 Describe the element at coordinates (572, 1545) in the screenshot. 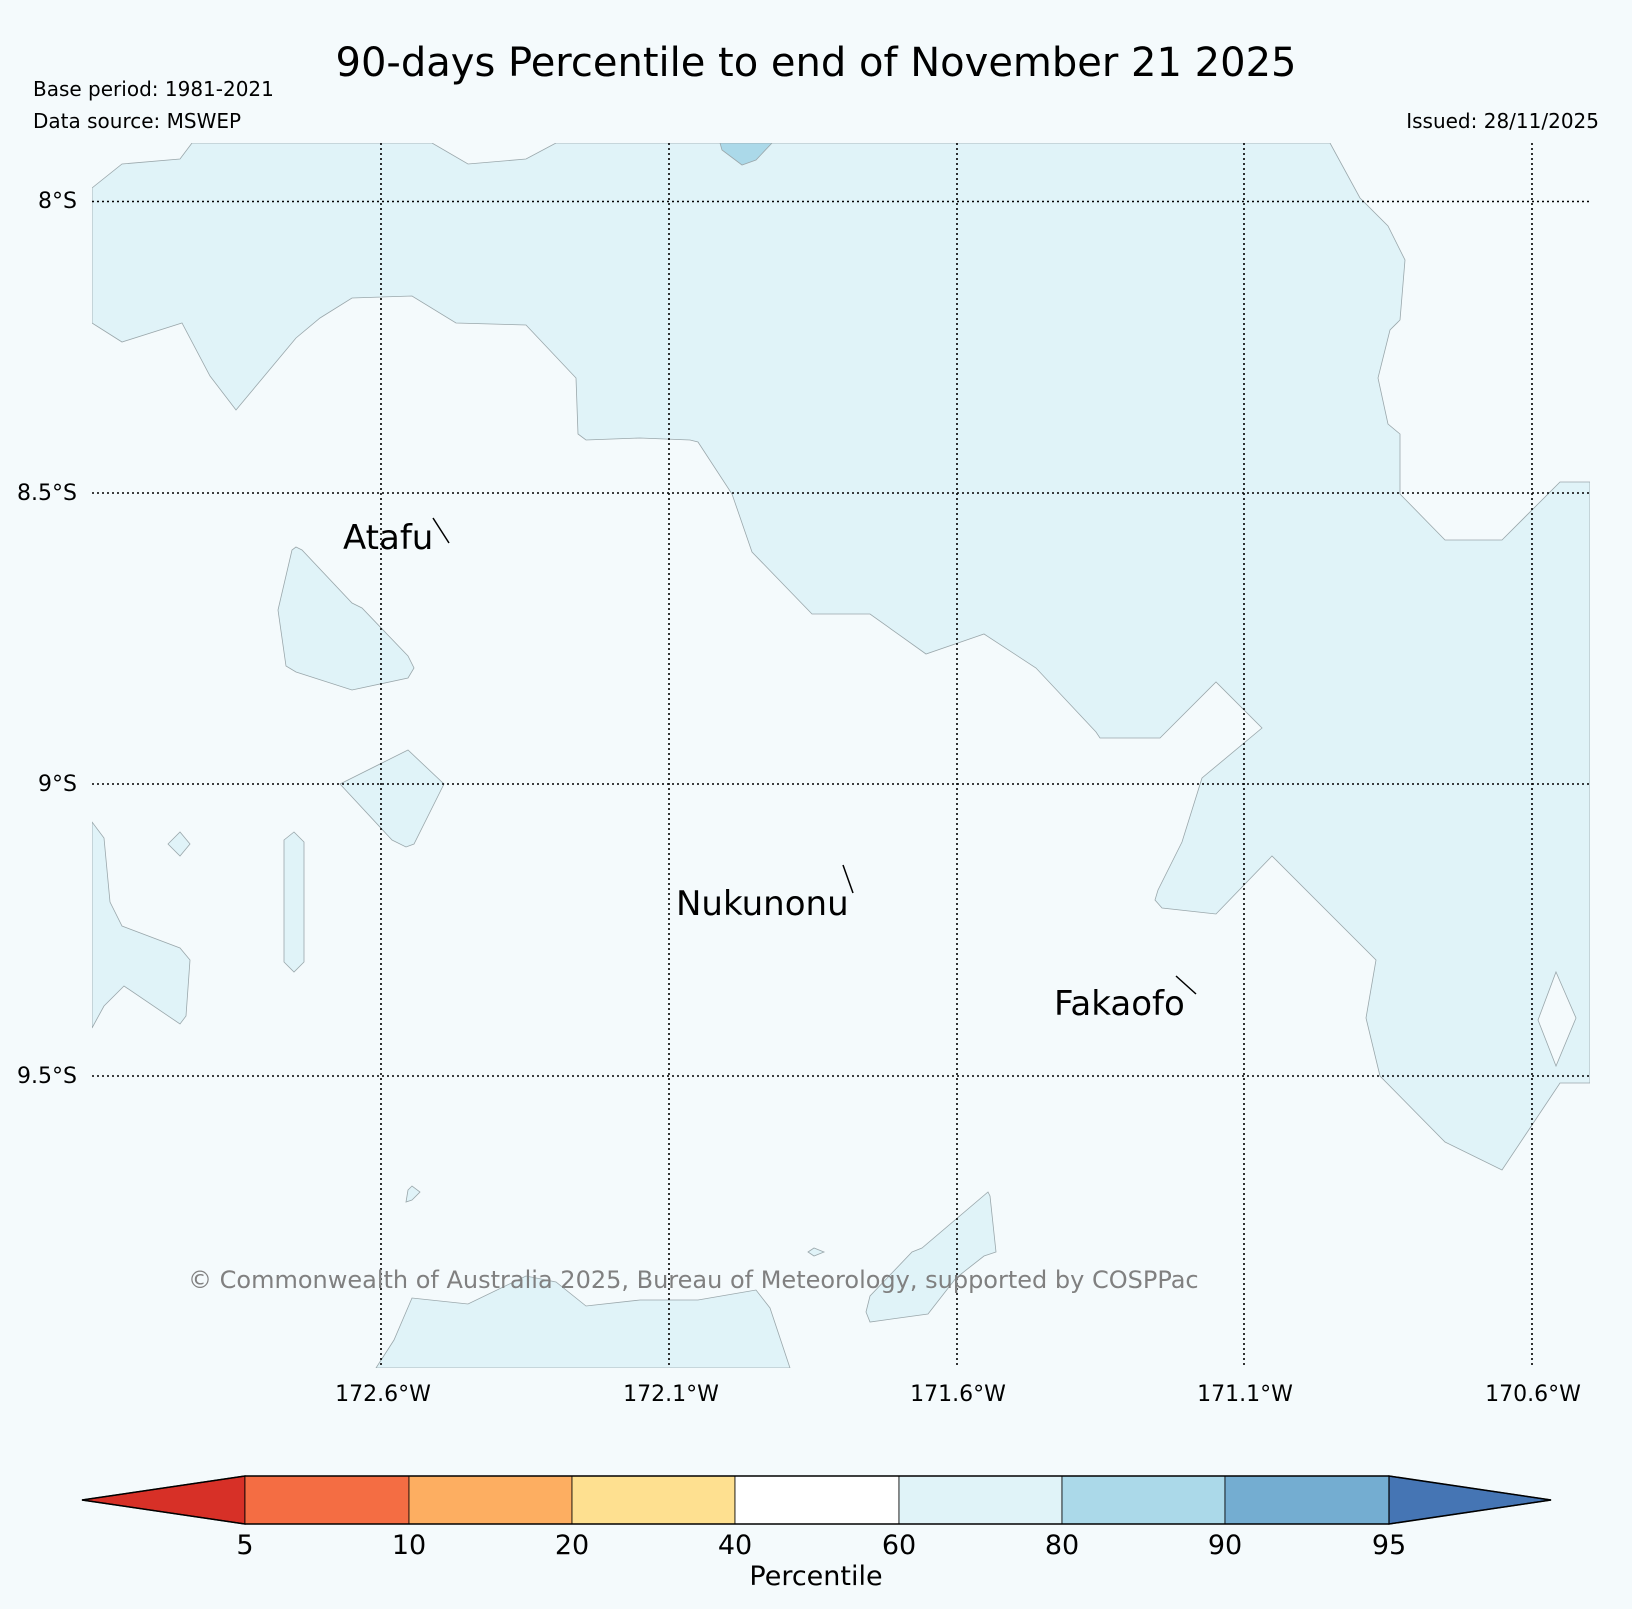

I see `colorbar-tick-20: 20` at that location.